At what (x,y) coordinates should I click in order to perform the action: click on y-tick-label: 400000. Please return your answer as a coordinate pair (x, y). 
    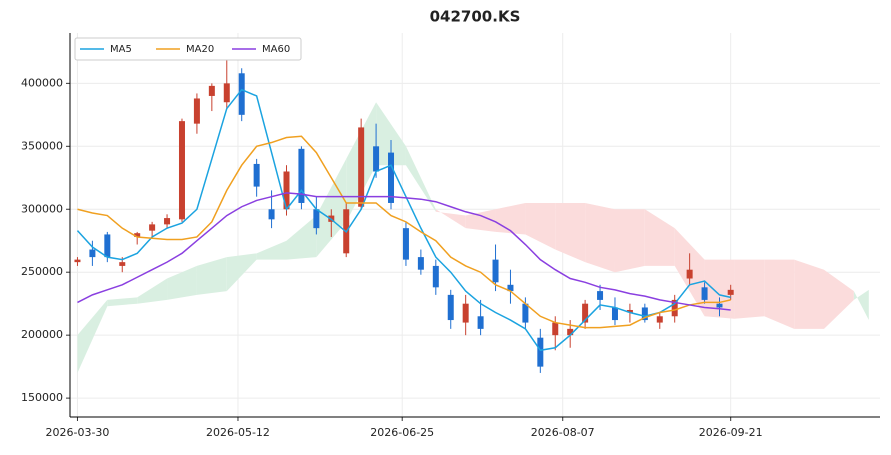
    Looking at the image, I should click on (42, 82).